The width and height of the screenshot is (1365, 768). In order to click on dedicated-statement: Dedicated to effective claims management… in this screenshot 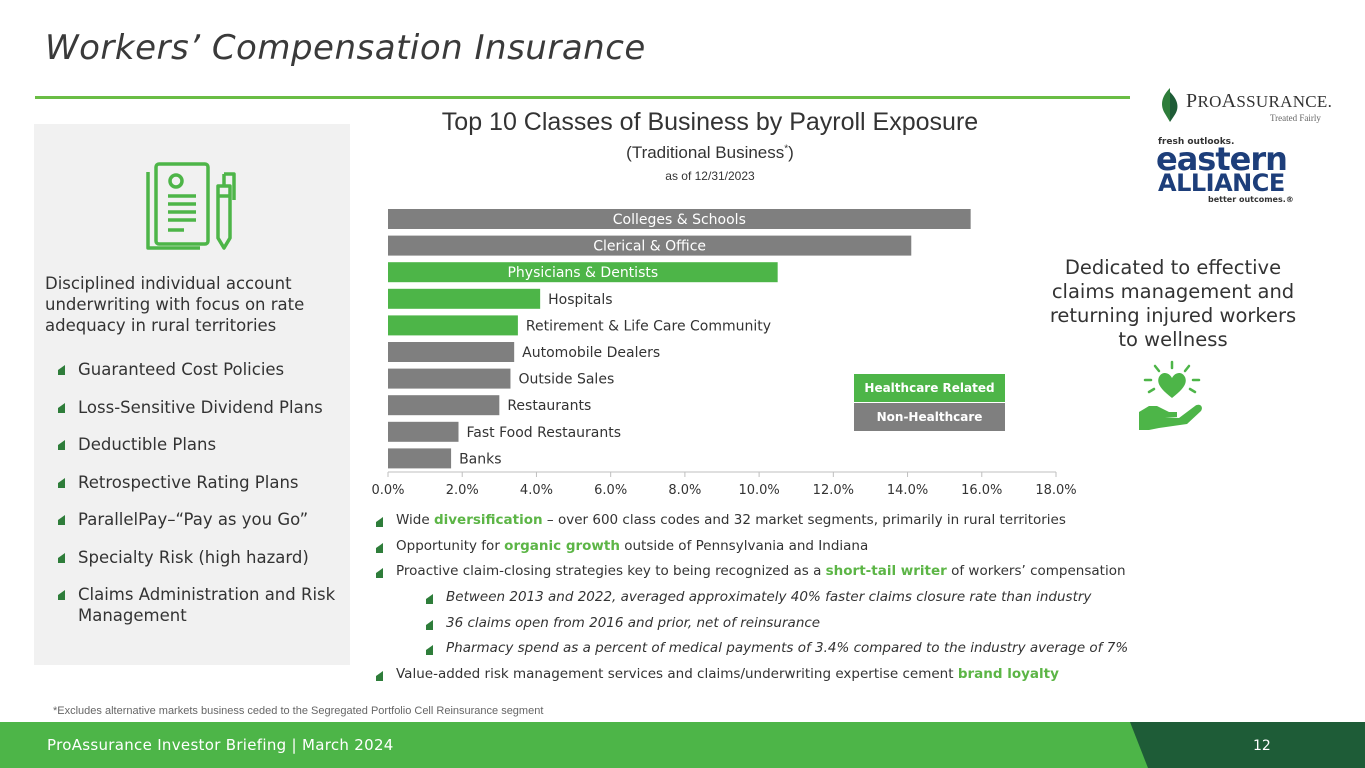, I will do `click(1173, 303)`.